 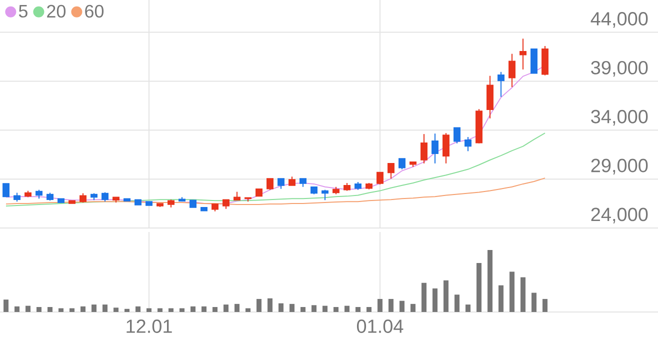 I want to click on legend-label: 60, so click(x=94, y=11).